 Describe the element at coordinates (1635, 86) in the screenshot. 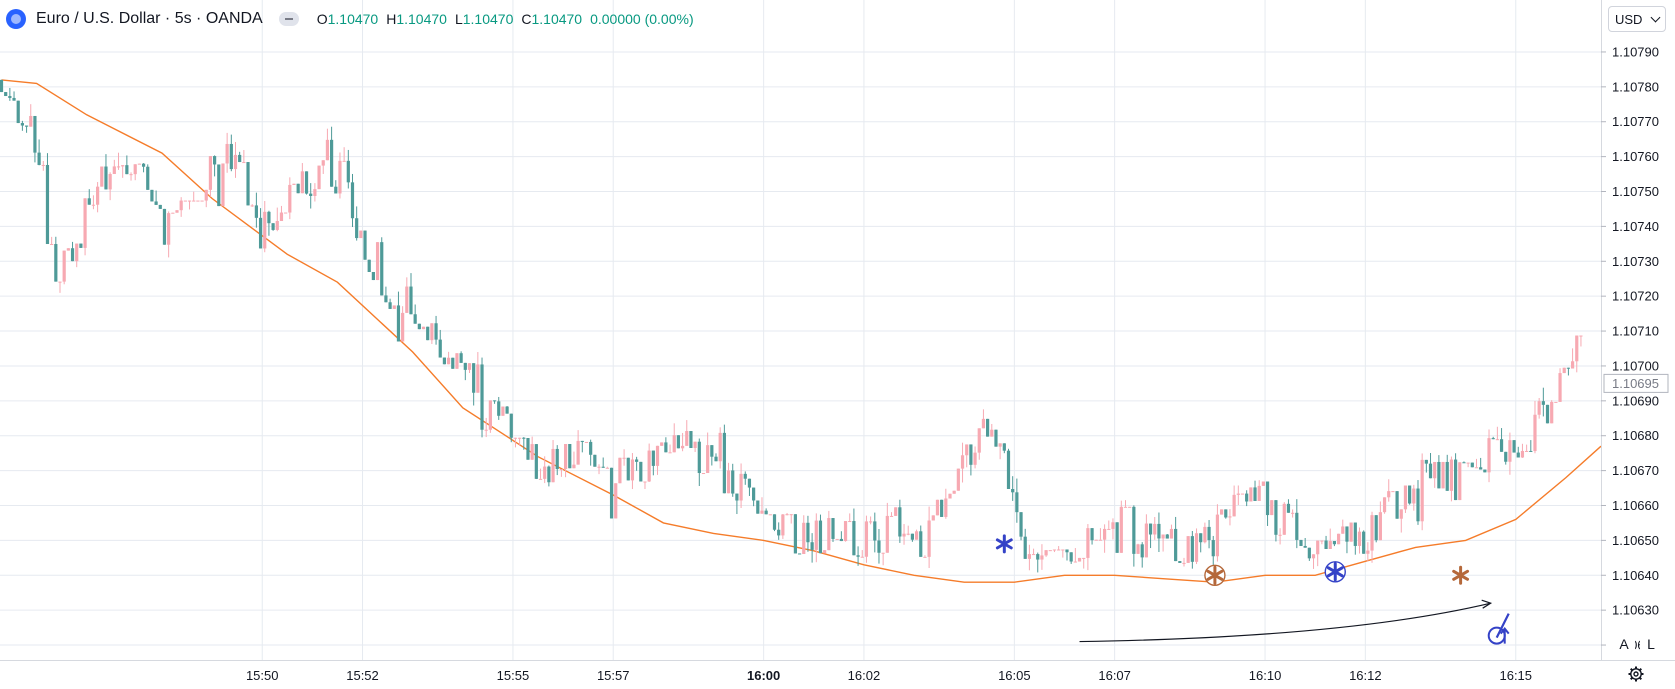

I see `price-tick-label: 1.10780` at that location.